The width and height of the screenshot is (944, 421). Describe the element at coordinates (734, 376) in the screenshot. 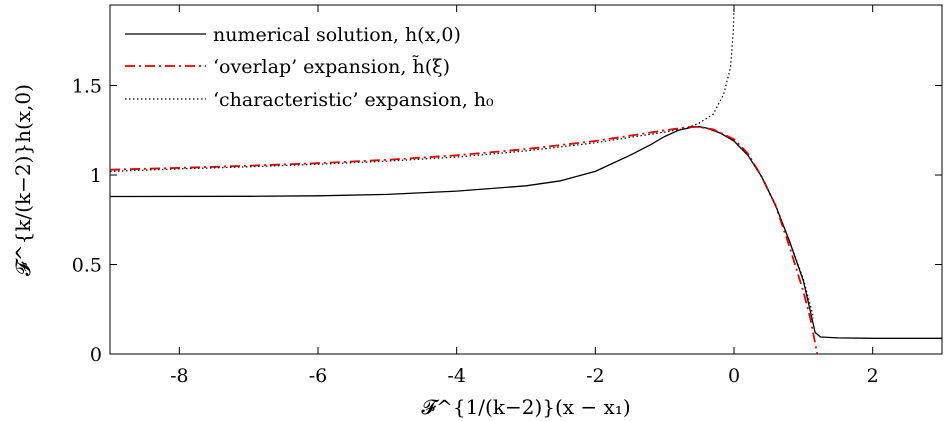

I see `x-tick-label-4: 0` at that location.